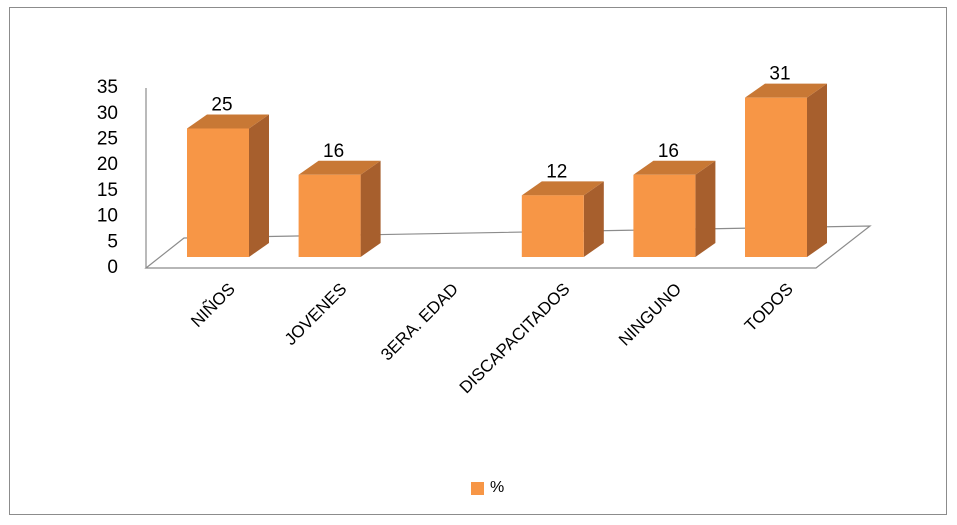  What do you see at coordinates (769, 307) in the screenshot?
I see `category-label: TODOS` at bounding box center [769, 307].